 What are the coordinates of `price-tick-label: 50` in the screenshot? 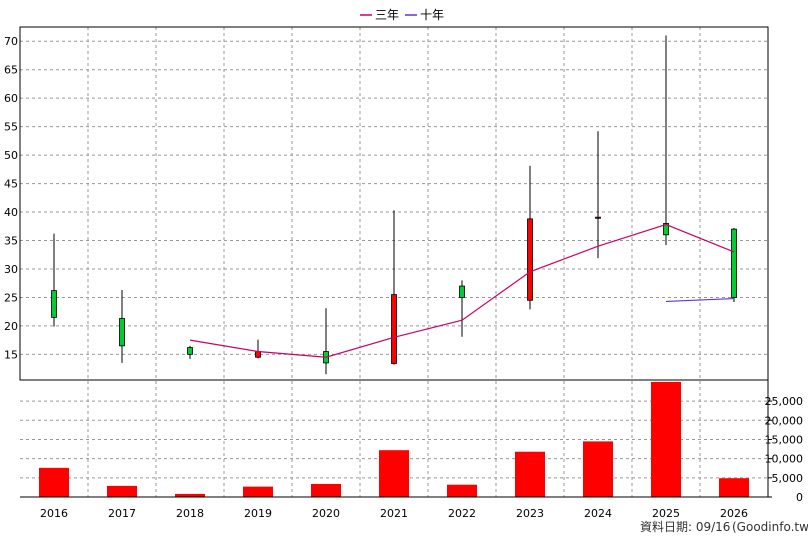 It's located at (11, 155).